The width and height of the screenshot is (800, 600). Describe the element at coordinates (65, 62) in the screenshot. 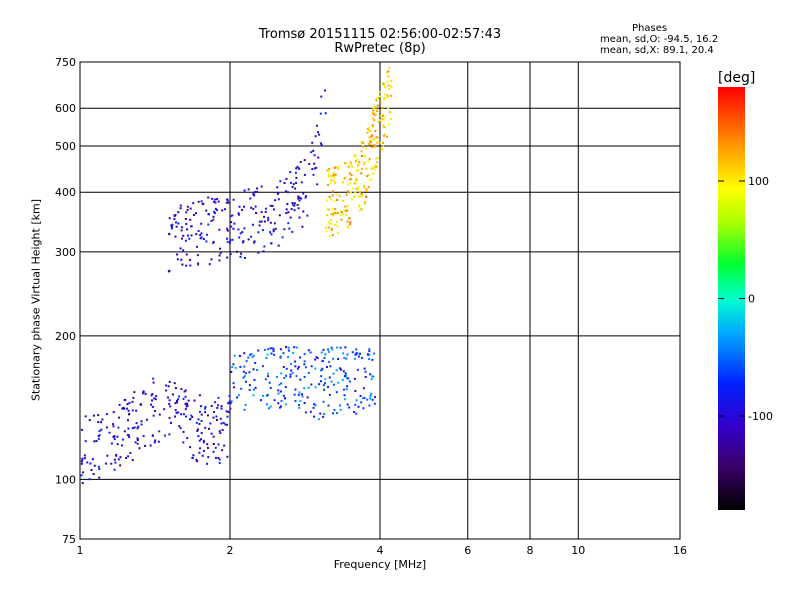

I see `y-tick-label: 750` at that location.